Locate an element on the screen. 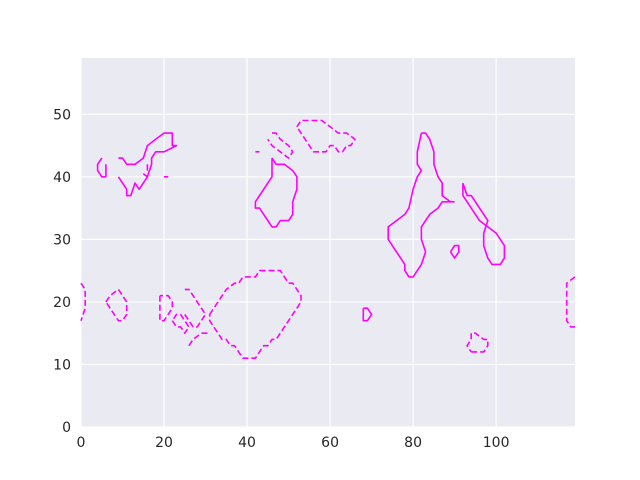  y-tick-label: 20 is located at coordinates (62, 303).